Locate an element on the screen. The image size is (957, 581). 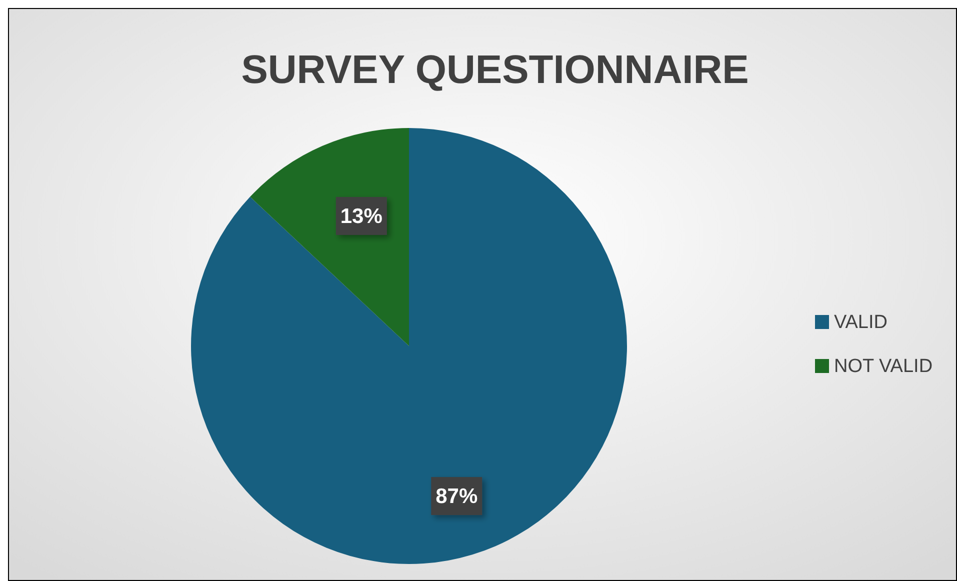
legend-label: VALID is located at coordinates (861, 322).